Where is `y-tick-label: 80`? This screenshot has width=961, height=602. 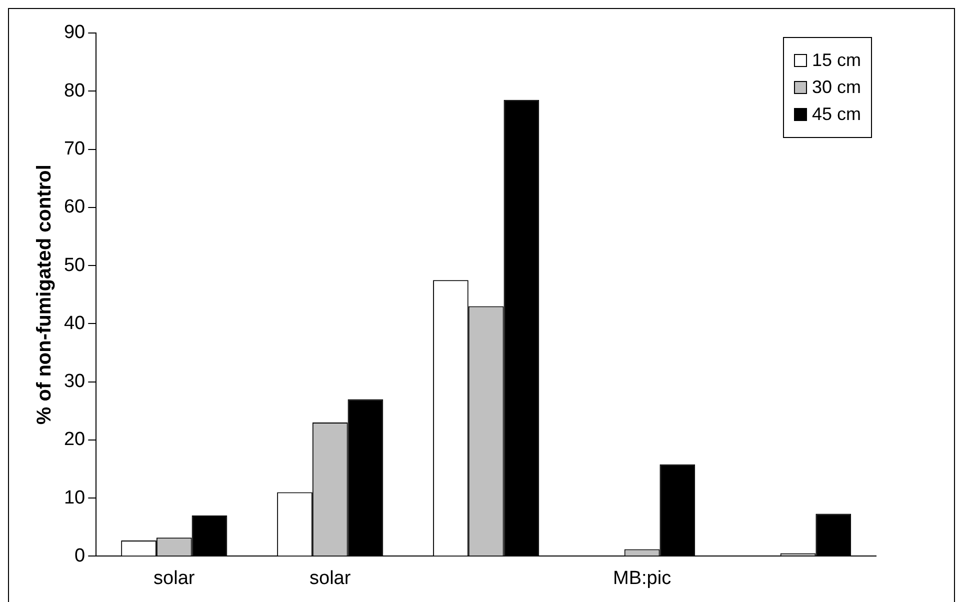 y-tick-label: 80 is located at coordinates (75, 91).